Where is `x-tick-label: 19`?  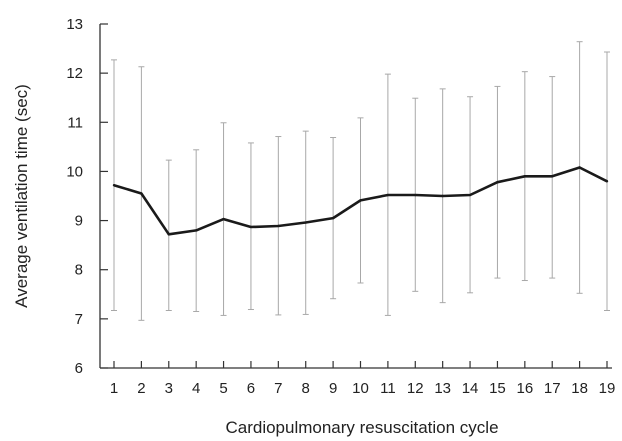 x-tick-label: 19 is located at coordinates (607, 388).